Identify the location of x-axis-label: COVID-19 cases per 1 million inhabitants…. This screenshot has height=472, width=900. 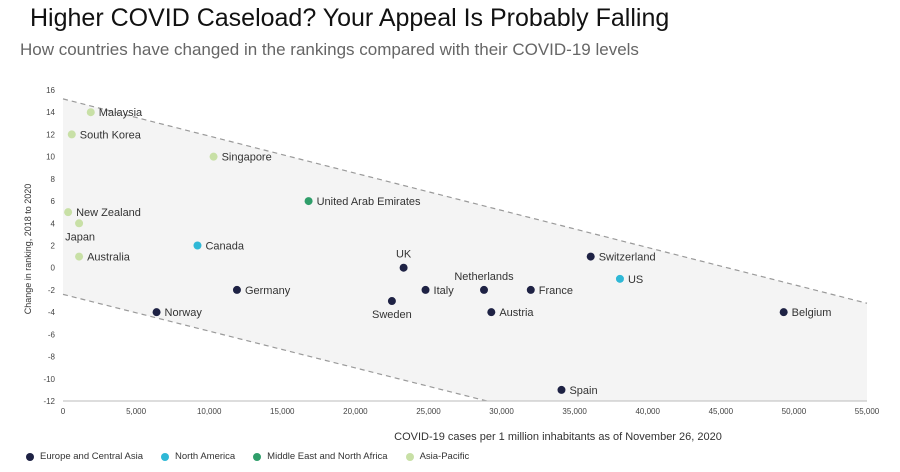
(558, 437).